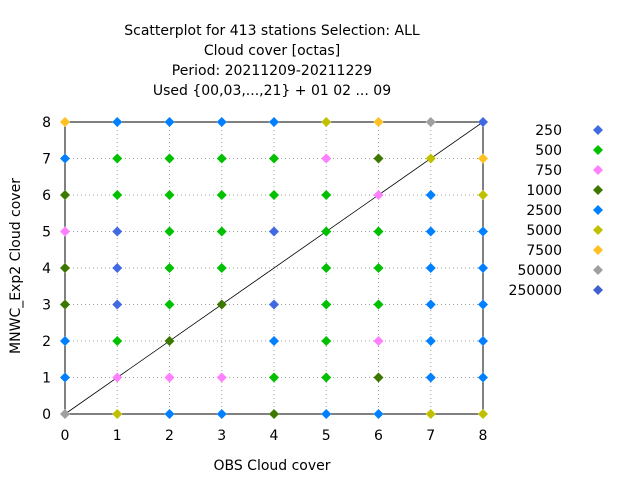 This screenshot has height=480, width=640. Describe the element at coordinates (221, 436) in the screenshot. I see `x-tick-label: 3` at that location.